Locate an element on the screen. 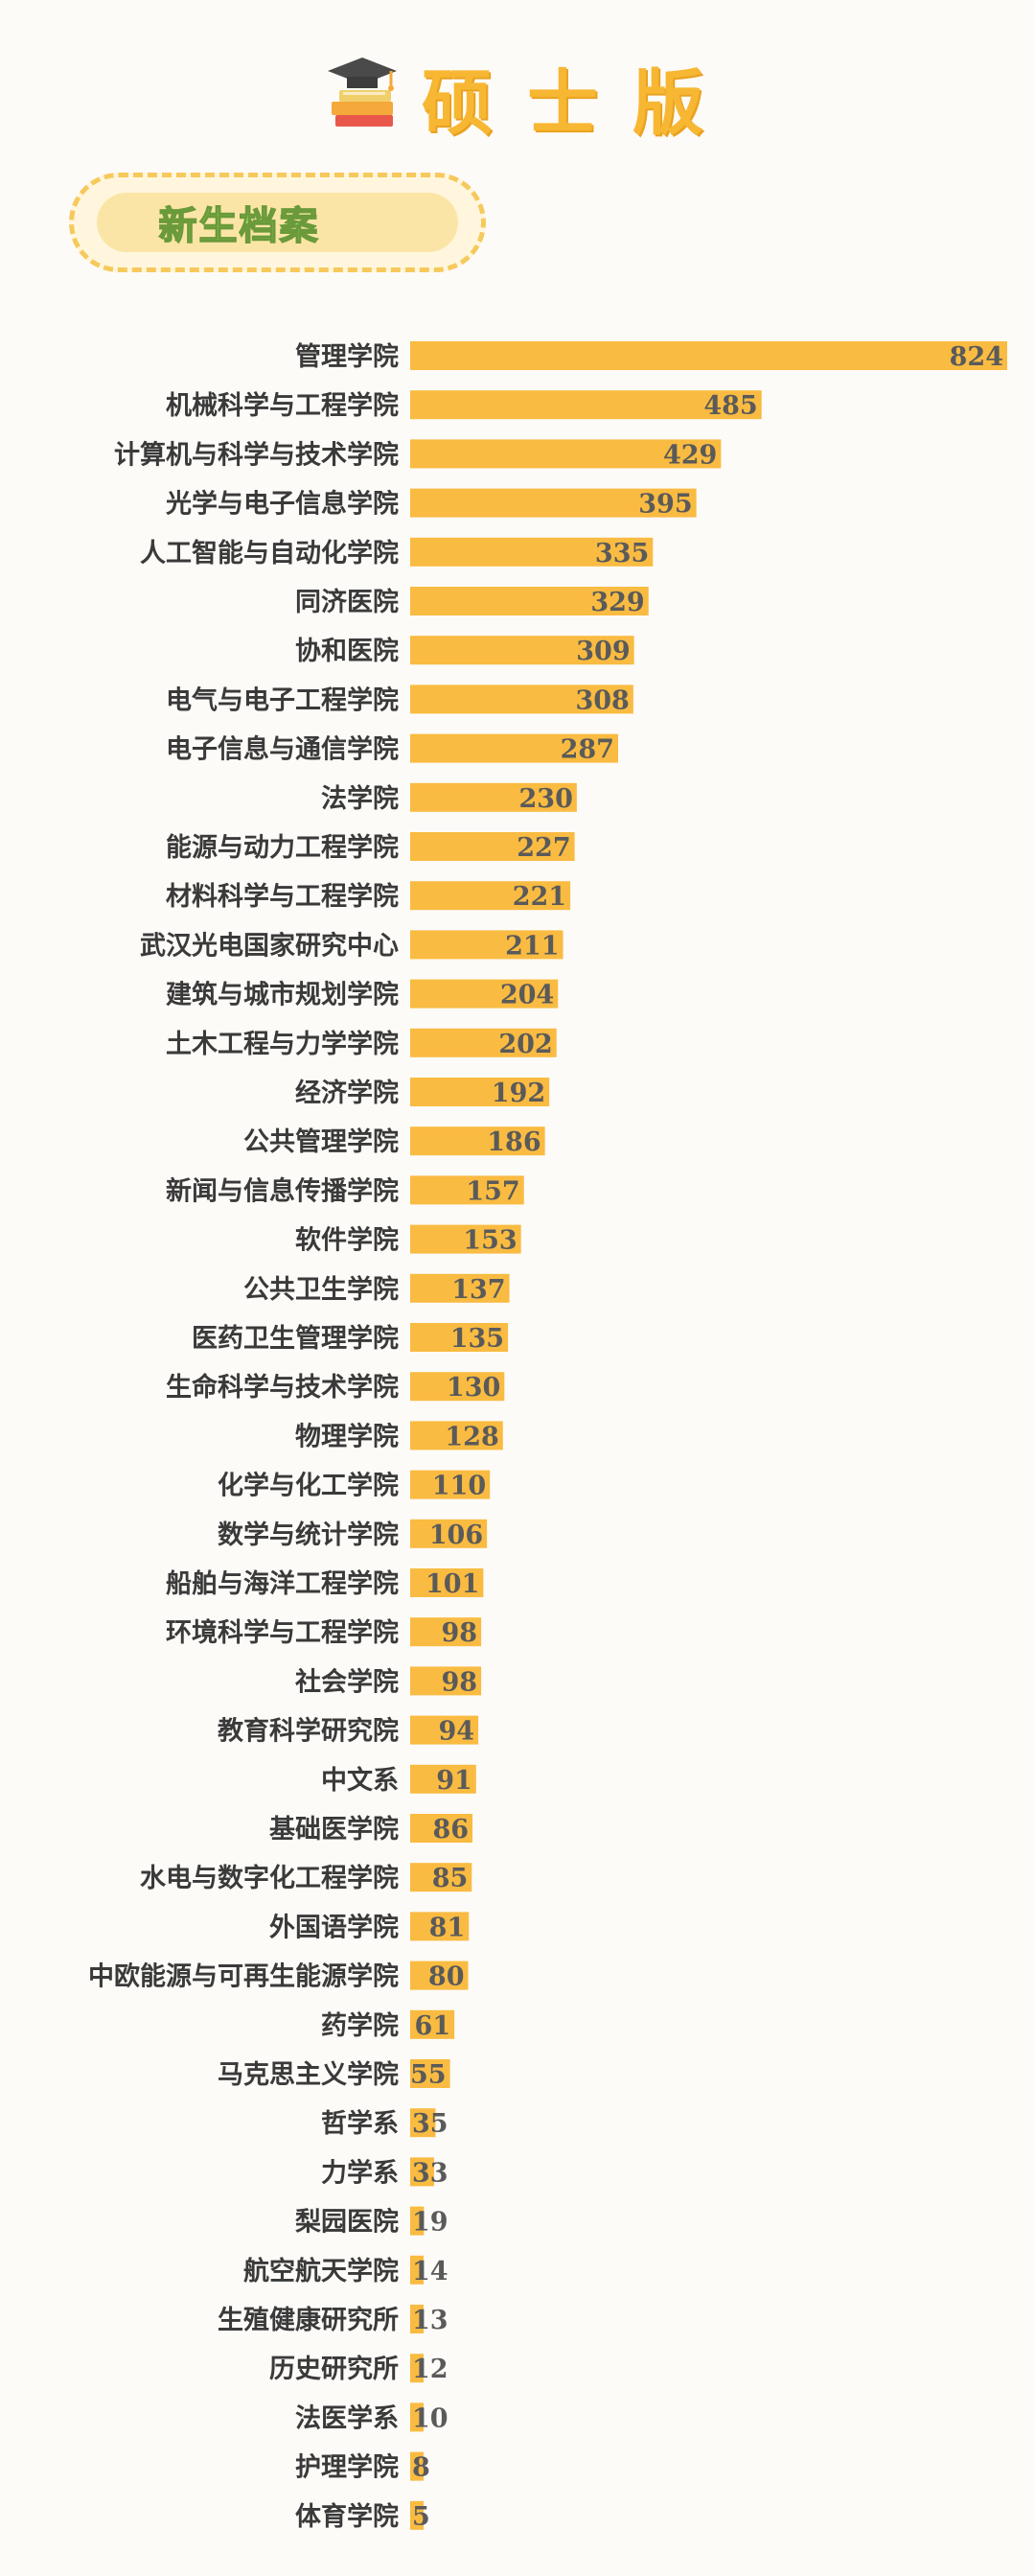 The image size is (1035, 2576). category-label: 外国语学院 is located at coordinates (334, 1927).